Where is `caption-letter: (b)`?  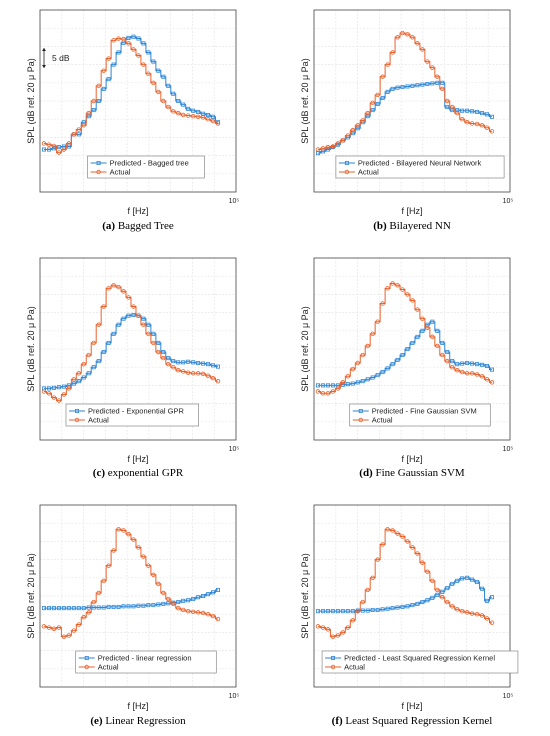
caption-letter: (b) is located at coordinates (380, 226).